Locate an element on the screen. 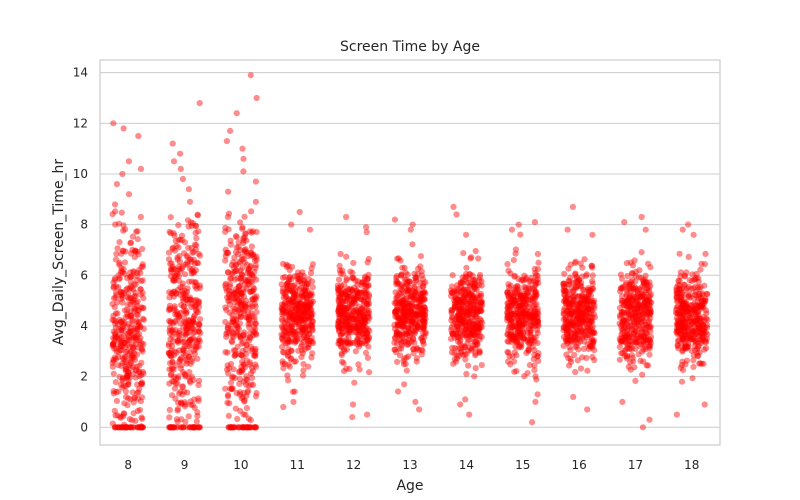 The height and width of the screenshot is (500, 800). x-tick-label: 14 is located at coordinates (466, 465).